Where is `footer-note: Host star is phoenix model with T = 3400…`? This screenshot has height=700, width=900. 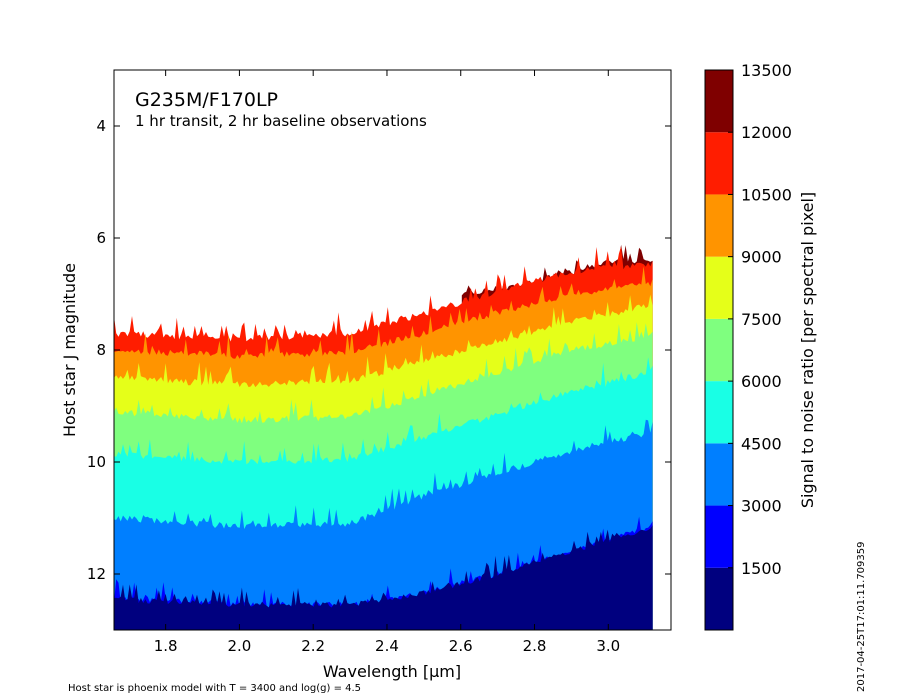
footer-note: Host star is phoenix model with T = 3400… is located at coordinates (214, 688).